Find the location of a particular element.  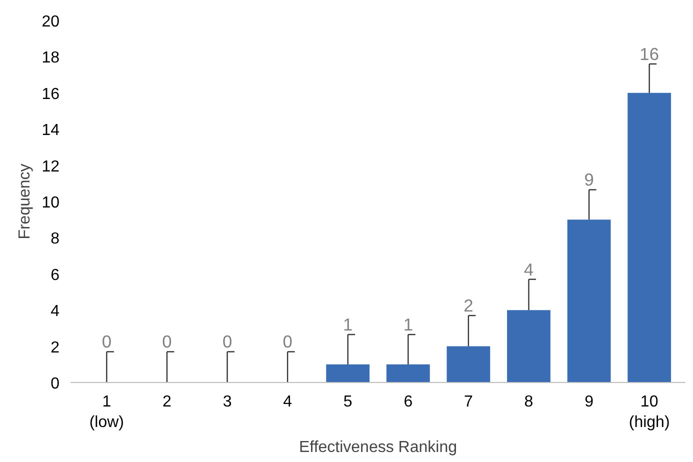

x-axis-title: Effectiveness Ranking is located at coordinates (378, 447).